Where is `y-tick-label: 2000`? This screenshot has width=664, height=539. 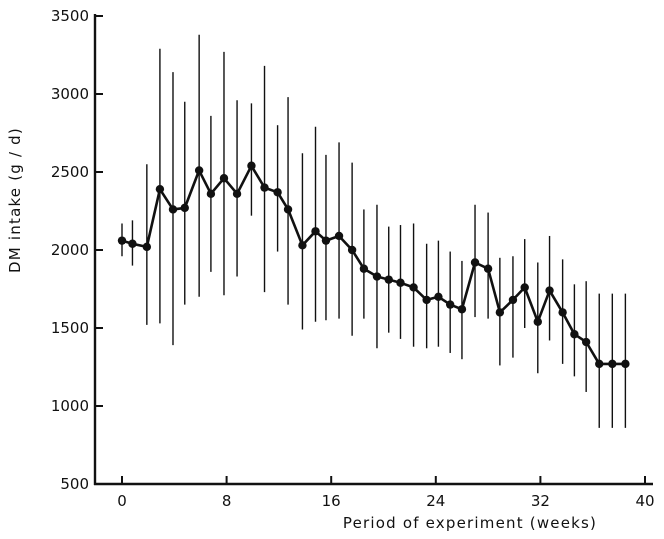
y-tick-label: 2000 is located at coordinates (70, 250).